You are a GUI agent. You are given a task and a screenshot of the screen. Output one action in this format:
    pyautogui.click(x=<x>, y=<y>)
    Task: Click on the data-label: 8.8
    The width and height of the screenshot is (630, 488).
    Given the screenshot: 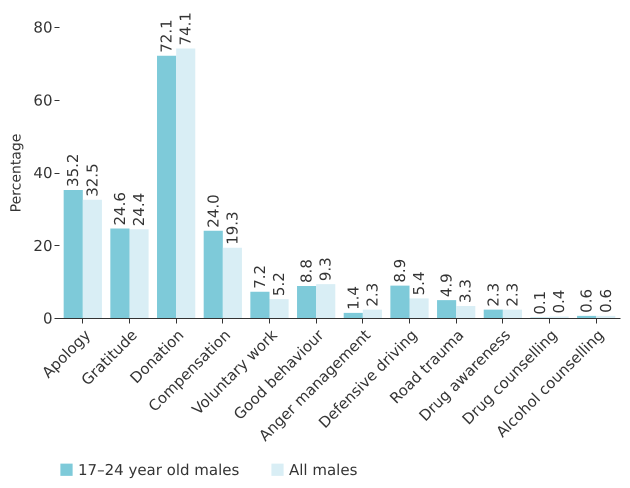 What is the action you would take?
    pyautogui.click(x=307, y=271)
    